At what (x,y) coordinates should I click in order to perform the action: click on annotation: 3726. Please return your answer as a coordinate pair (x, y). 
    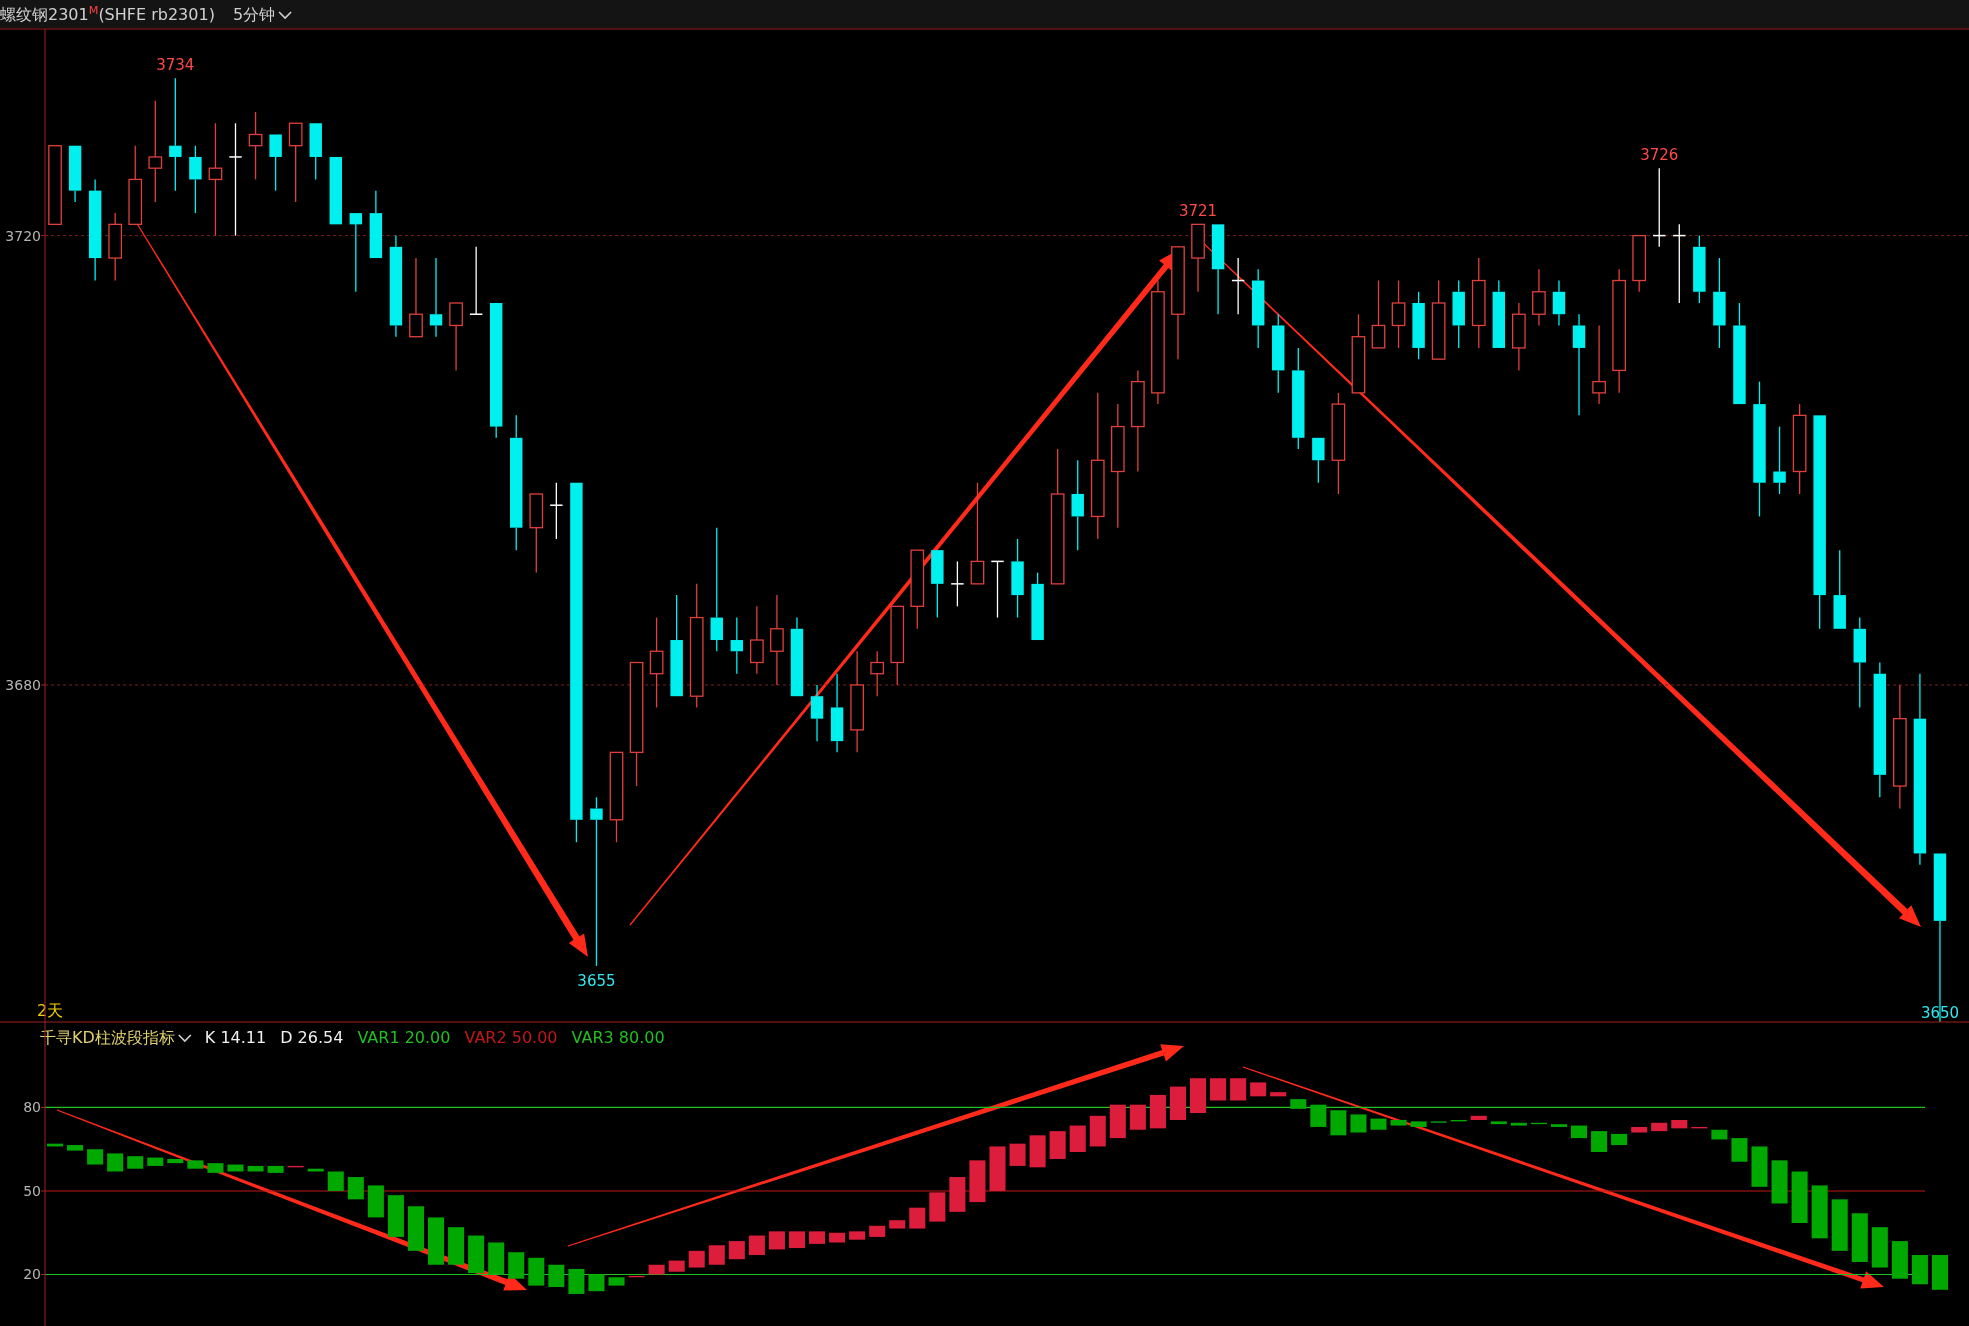
    Looking at the image, I should click on (1659, 155).